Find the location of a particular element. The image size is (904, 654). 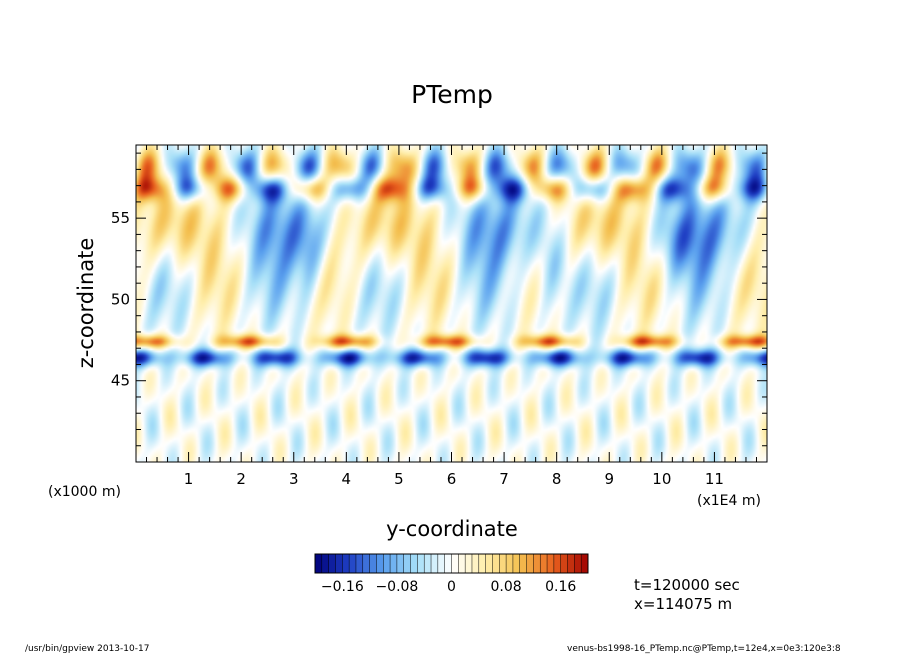

position-info: x=114075 m is located at coordinates (683, 604).